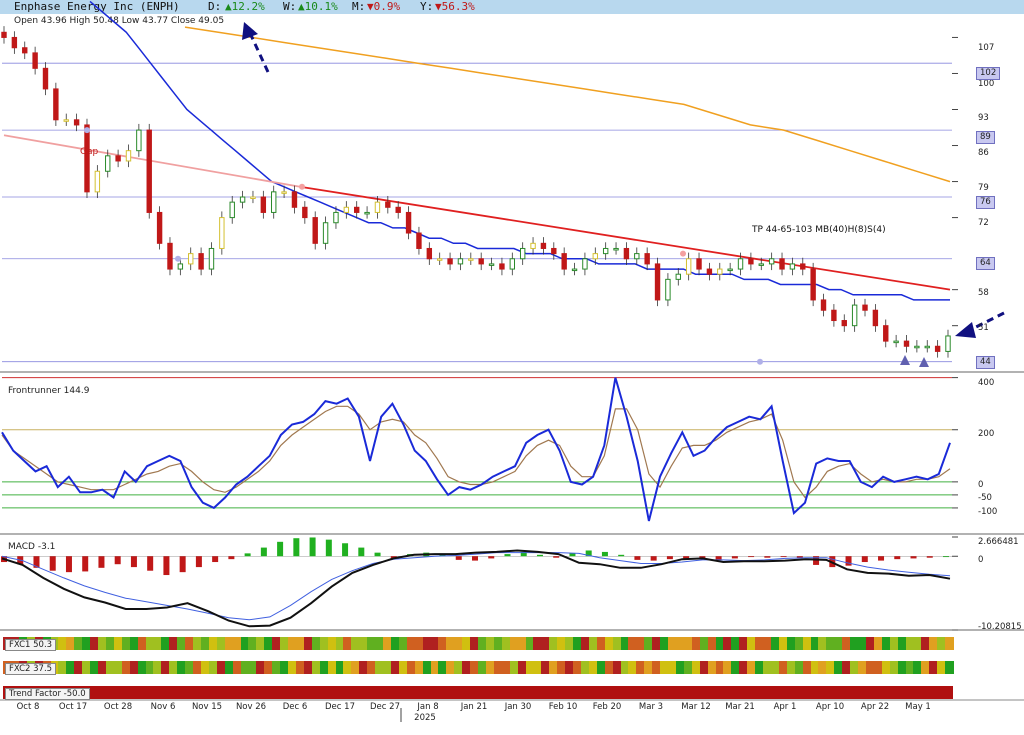 This screenshot has width=1024, height=735. Describe the element at coordinates (31, 645) in the screenshot. I see `fxc1-label: FXC1 50.3` at that location.